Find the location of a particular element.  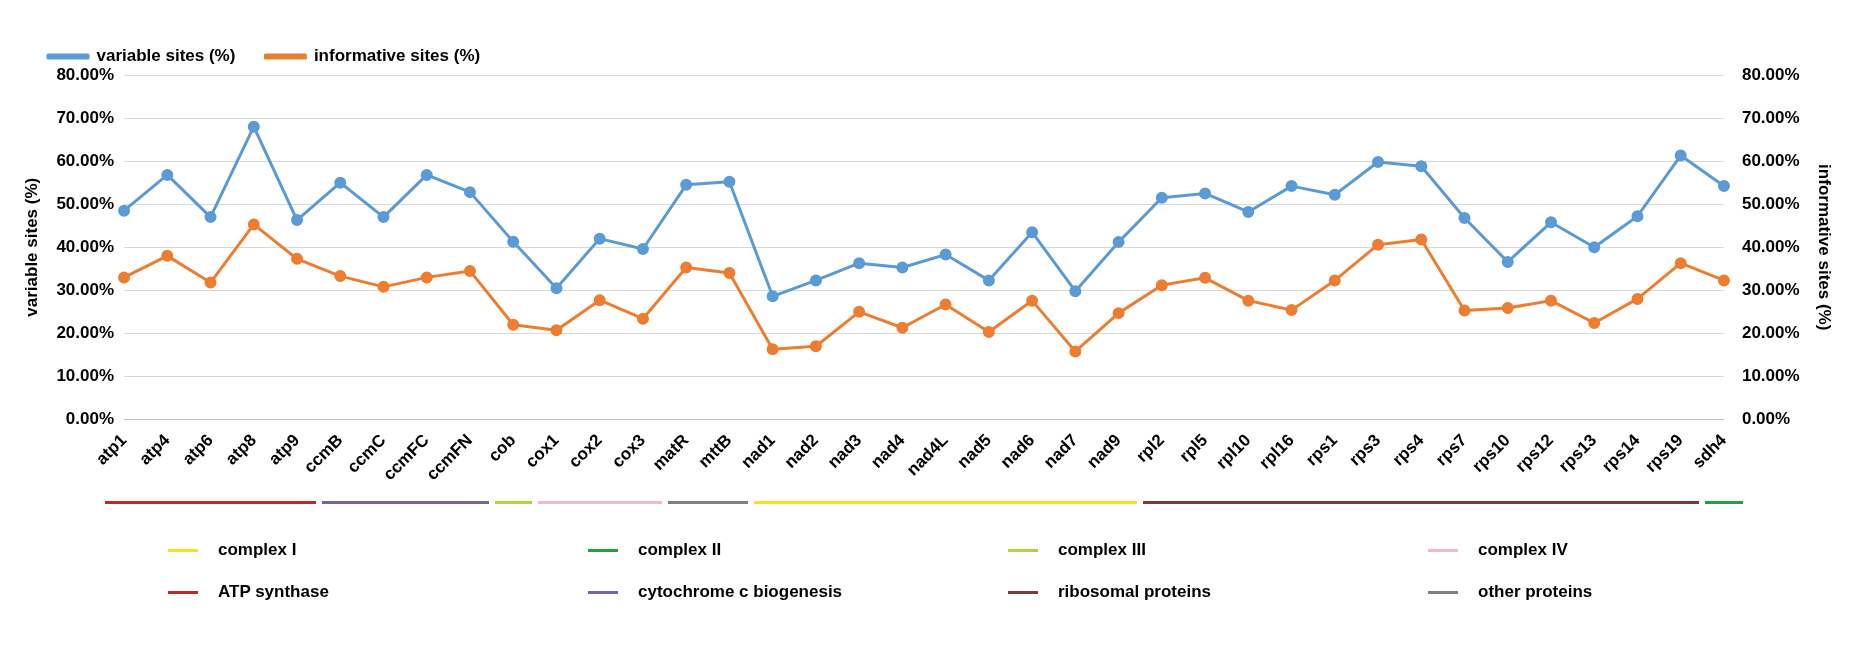

y2-tick-label: 60.00% is located at coordinates (1770, 160).